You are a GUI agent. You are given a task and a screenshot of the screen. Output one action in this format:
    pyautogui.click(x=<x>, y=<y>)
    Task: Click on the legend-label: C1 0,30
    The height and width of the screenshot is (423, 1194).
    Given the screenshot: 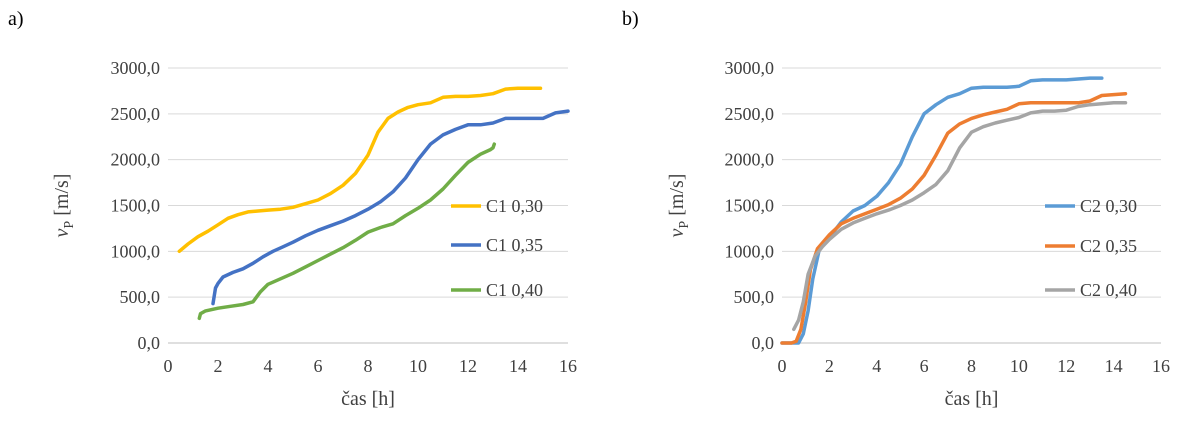 What is the action you would take?
    pyautogui.click(x=514, y=206)
    